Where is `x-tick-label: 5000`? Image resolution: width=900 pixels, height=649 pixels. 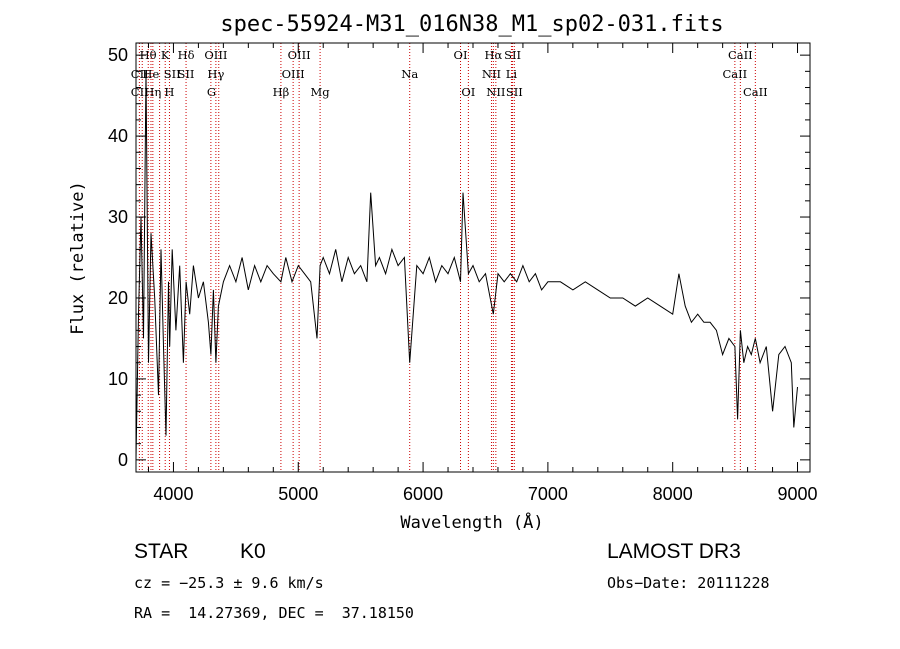 x-tick-label: 5000 is located at coordinates (298, 494).